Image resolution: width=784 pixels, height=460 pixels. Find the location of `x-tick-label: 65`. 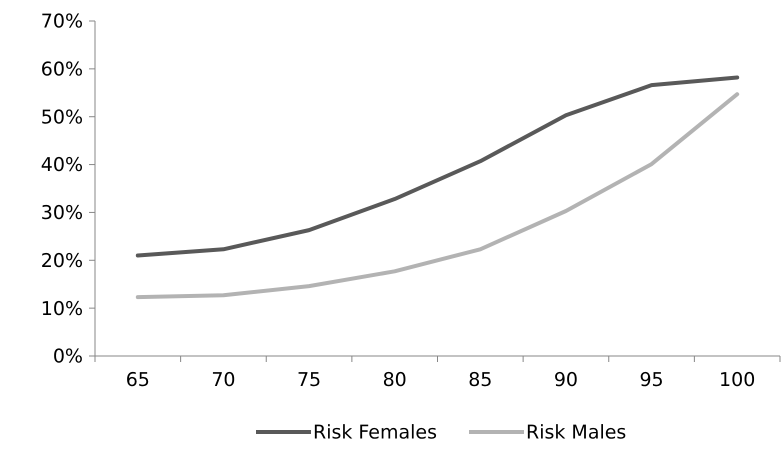

x-tick-label: 65 is located at coordinates (138, 380).